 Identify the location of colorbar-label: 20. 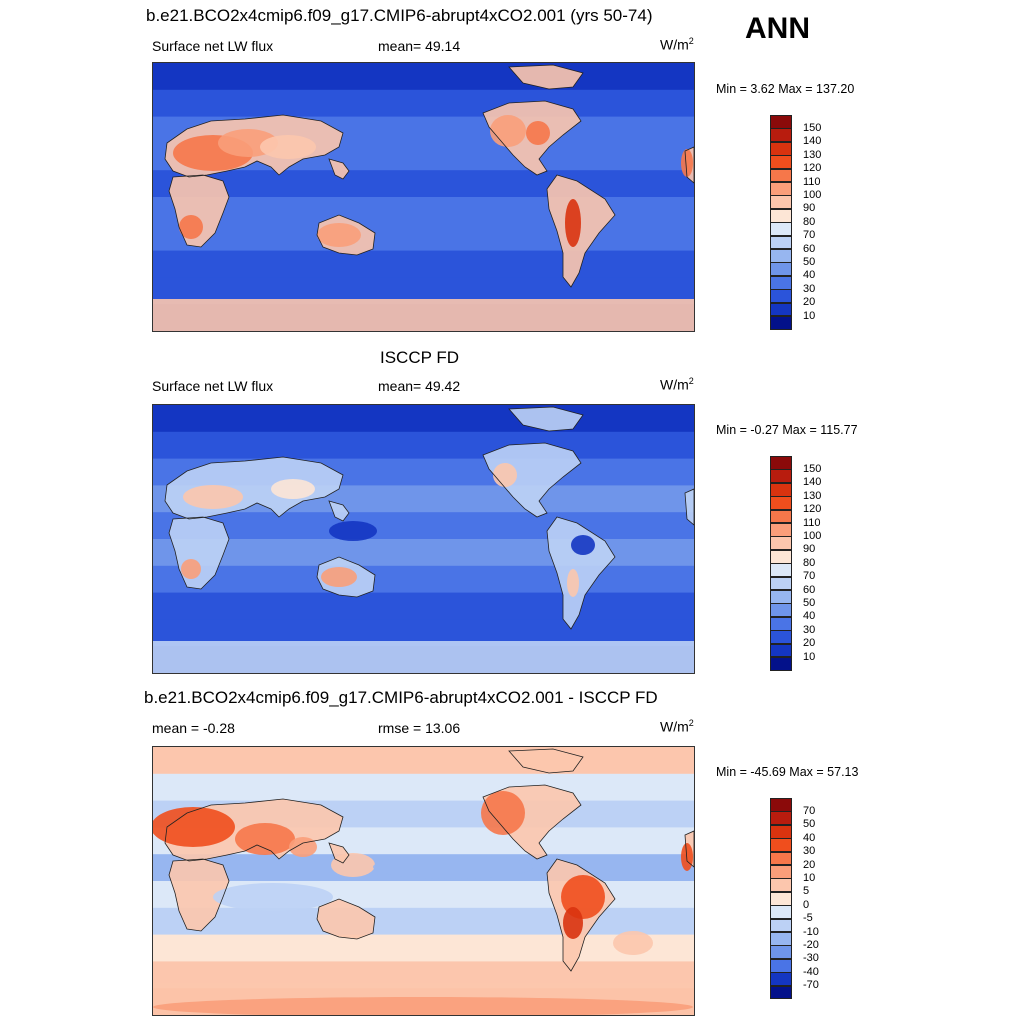
(809, 302).